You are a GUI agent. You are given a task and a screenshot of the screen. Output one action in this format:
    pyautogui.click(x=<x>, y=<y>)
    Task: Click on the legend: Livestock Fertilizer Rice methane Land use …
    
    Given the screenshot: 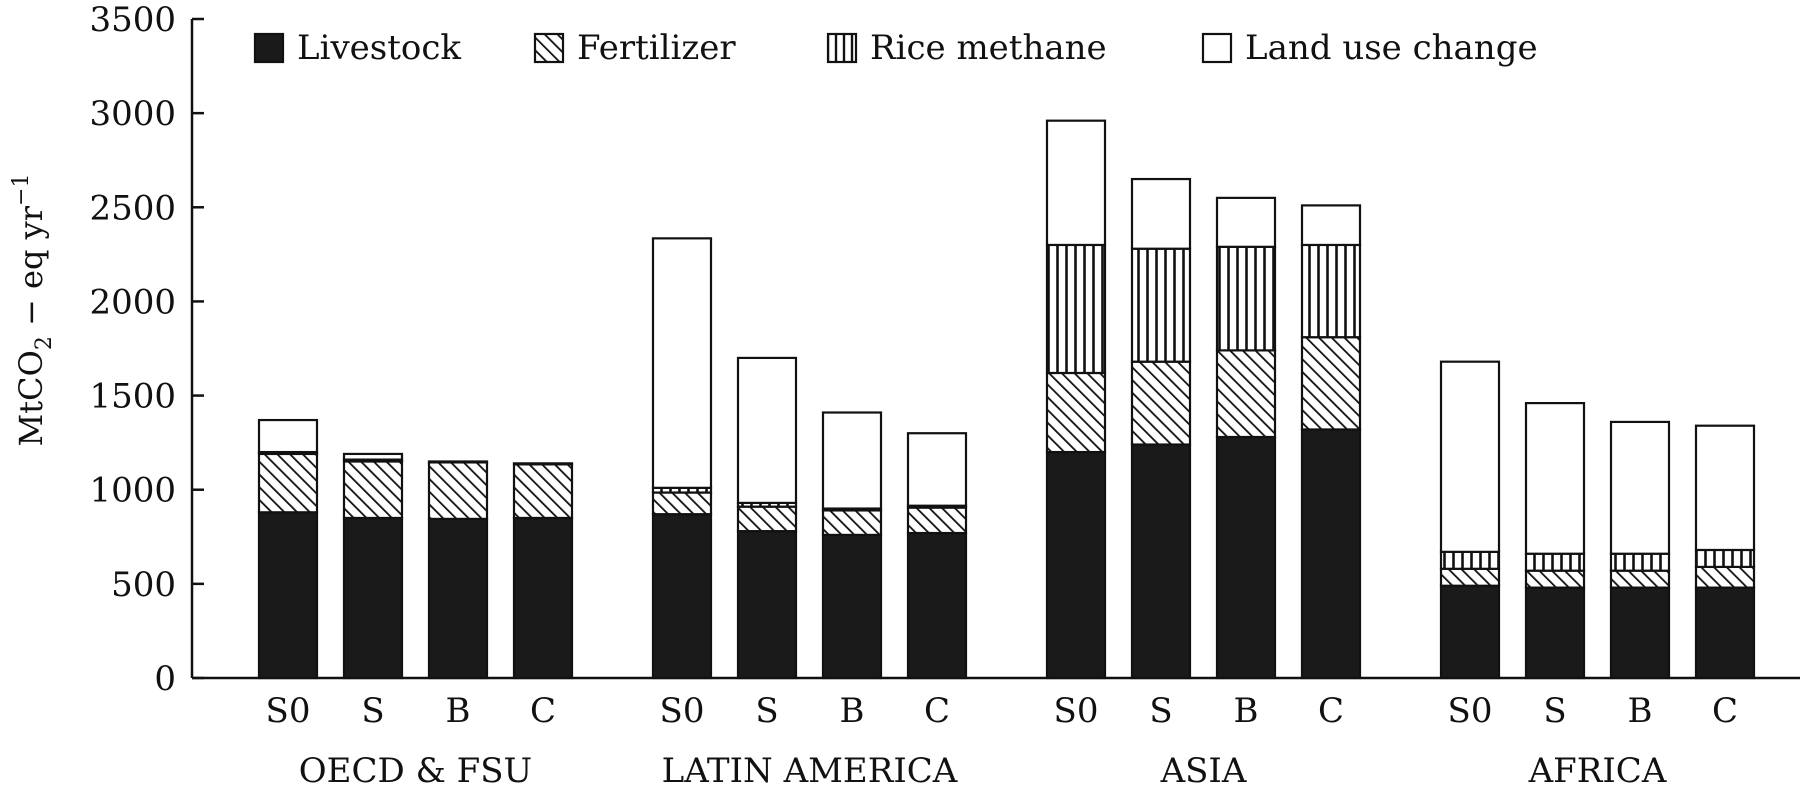 What is the action you would take?
    pyautogui.click(x=895, y=48)
    